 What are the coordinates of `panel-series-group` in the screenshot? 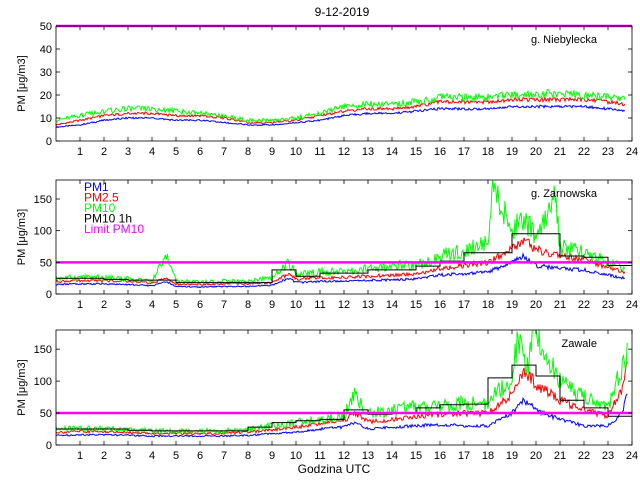 It's located at (341, 109).